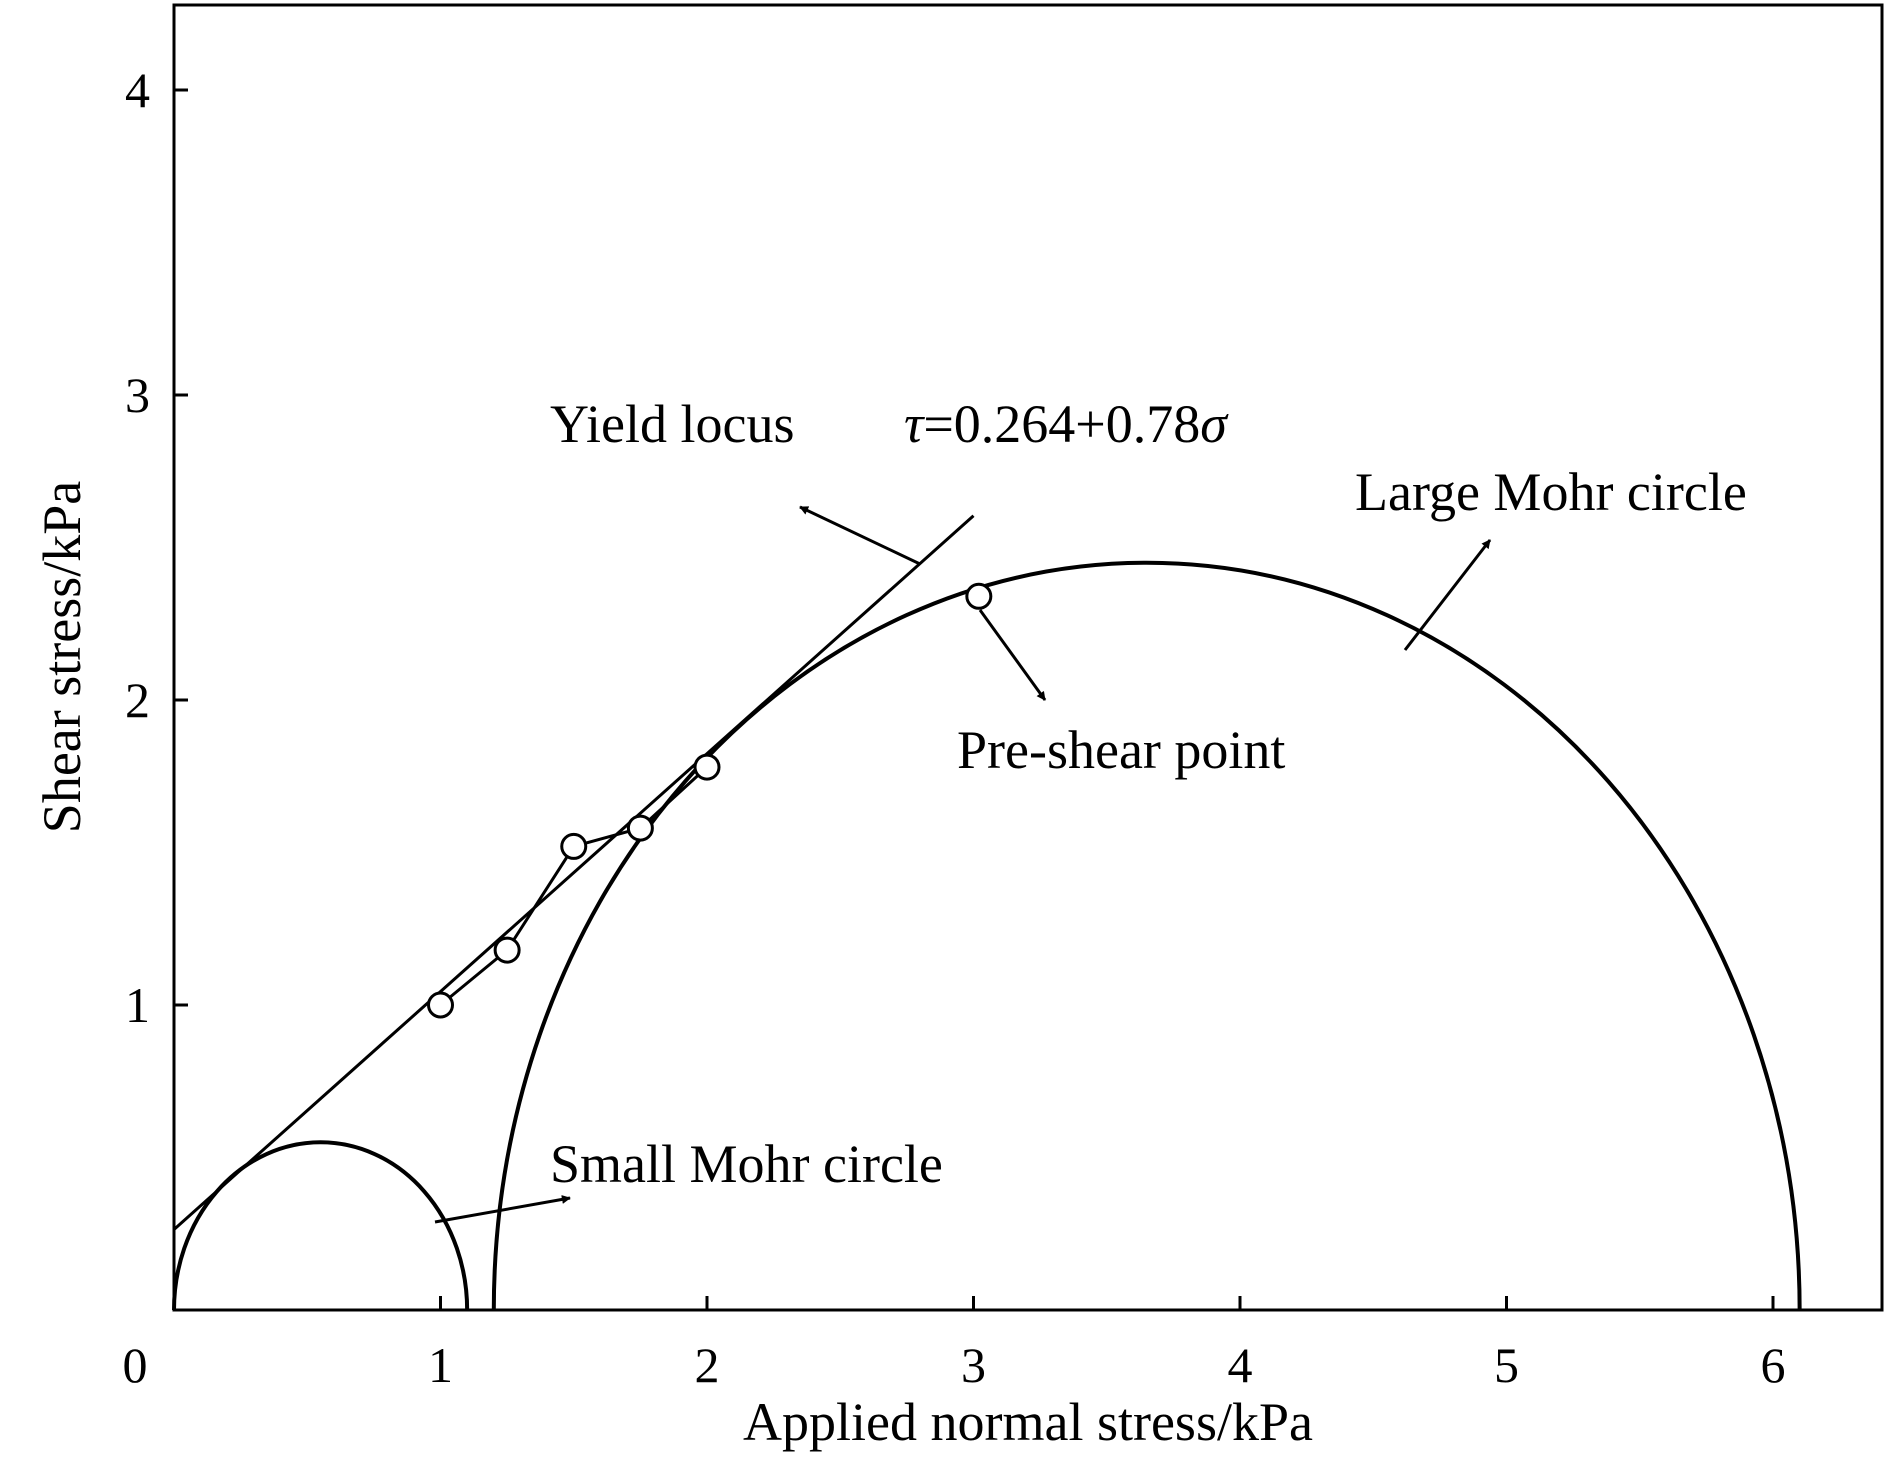  What do you see at coordinates (62, 657) in the screenshot?
I see `y-axis-title: Shear stress/kPa` at bounding box center [62, 657].